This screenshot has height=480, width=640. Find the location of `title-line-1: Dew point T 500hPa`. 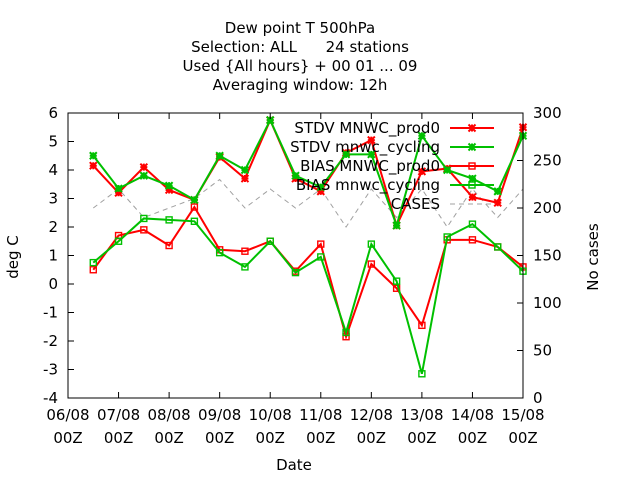

title-line-1: Dew point T 500hPa is located at coordinates (300, 28).